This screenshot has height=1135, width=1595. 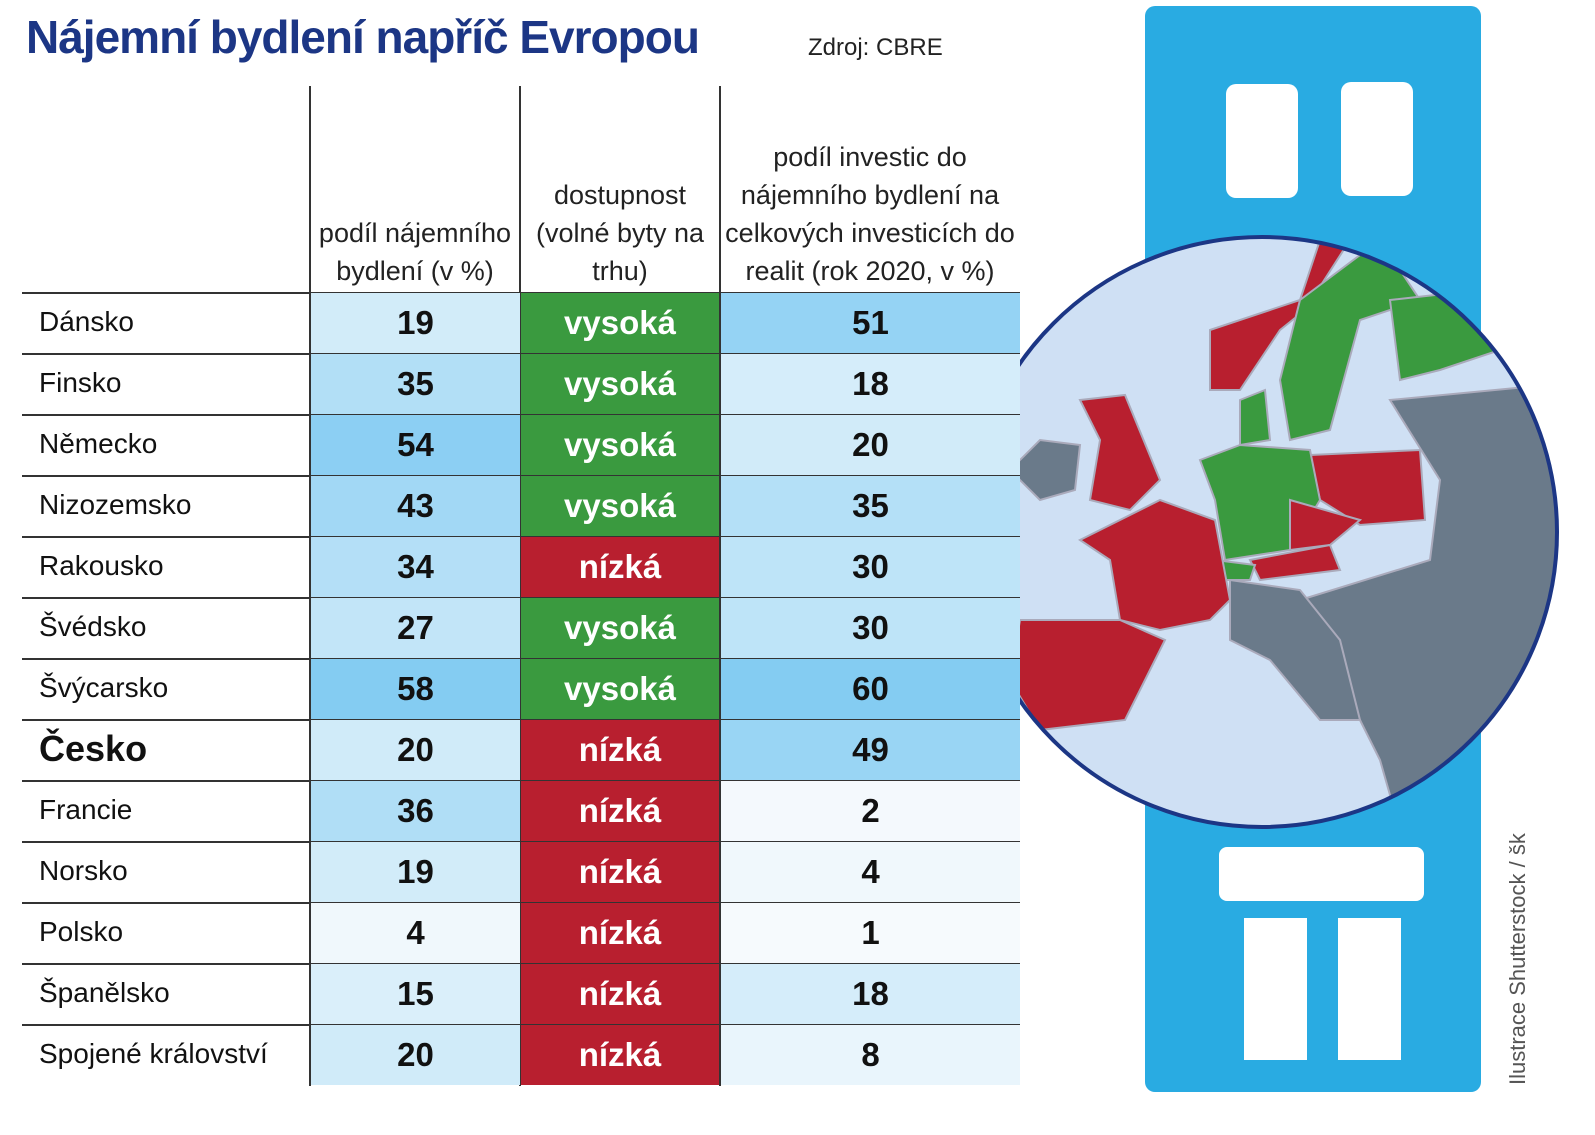 What do you see at coordinates (870, 689) in the screenshot?
I see `investment-share: 60` at bounding box center [870, 689].